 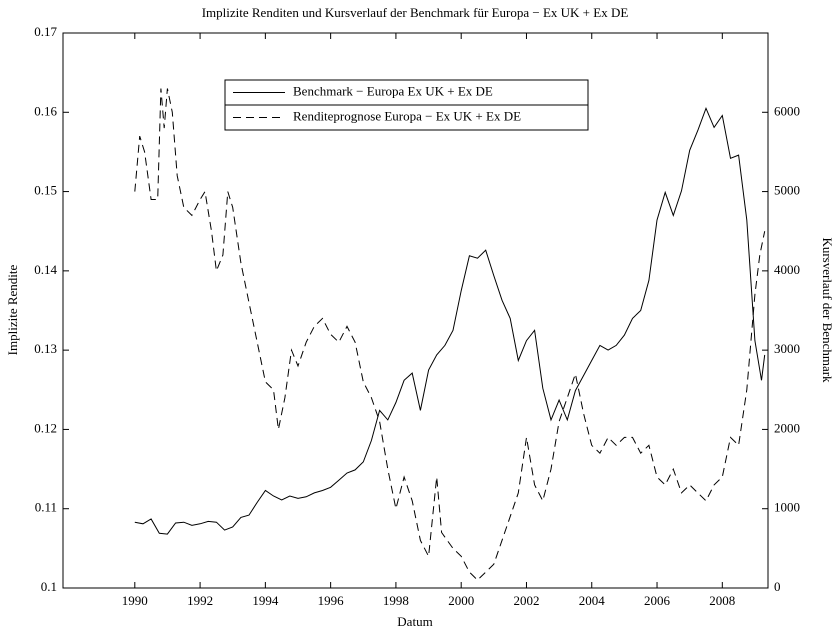 What do you see at coordinates (787, 110) in the screenshot?
I see `y2-tick-label: 6000` at bounding box center [787, 110].